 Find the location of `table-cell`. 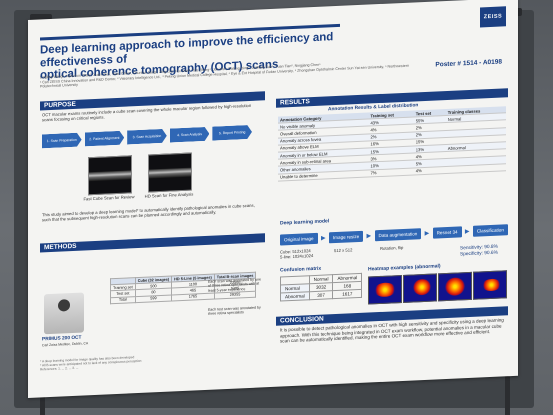

table-cell is located at coordinates (475, 168).